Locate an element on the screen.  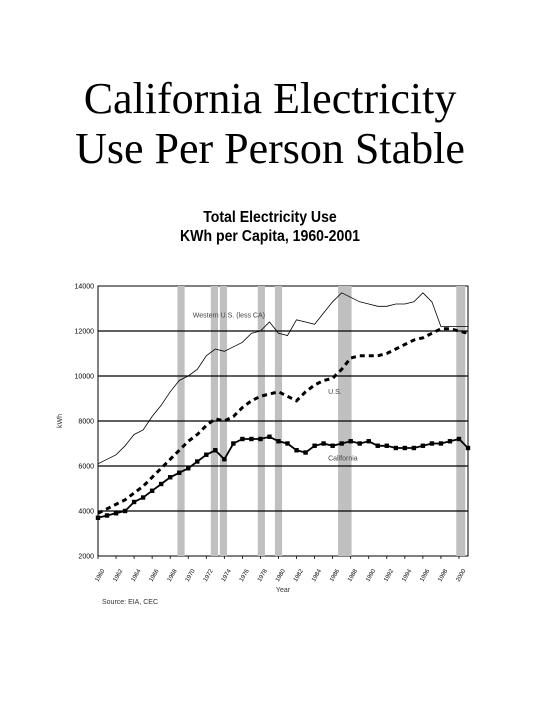
x-tick-label: 1990 is located at coordinates (371, 575).